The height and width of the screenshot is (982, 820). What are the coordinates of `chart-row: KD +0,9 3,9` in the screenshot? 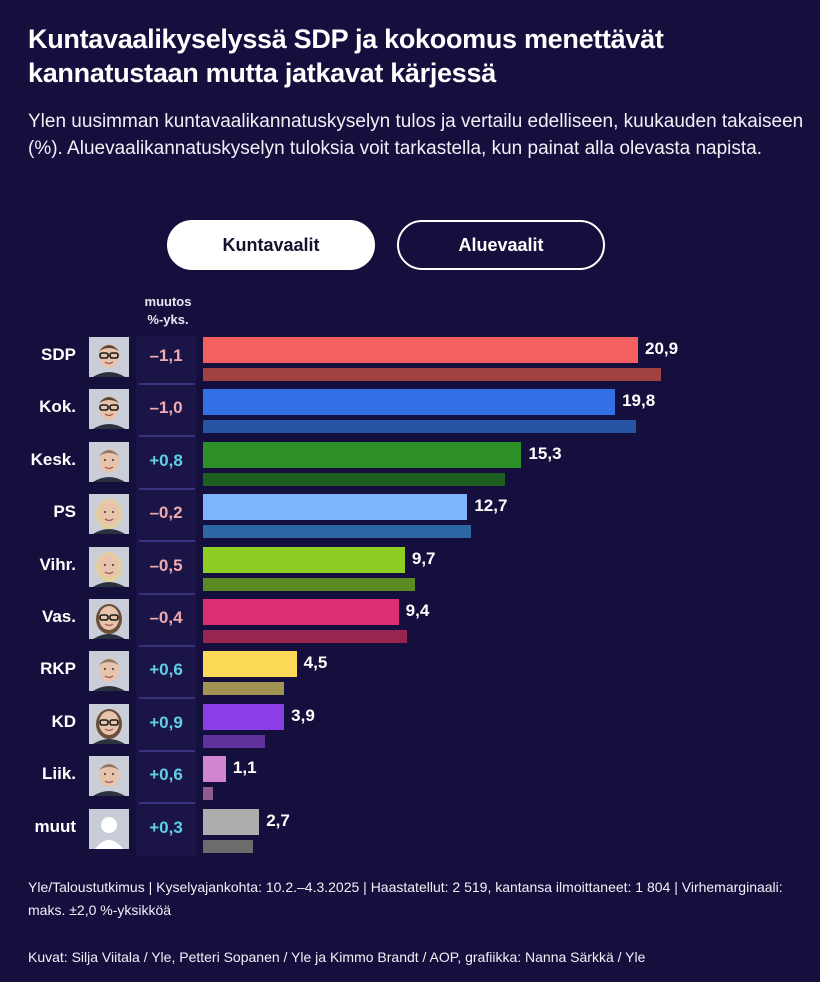 It's located at (410, 729).